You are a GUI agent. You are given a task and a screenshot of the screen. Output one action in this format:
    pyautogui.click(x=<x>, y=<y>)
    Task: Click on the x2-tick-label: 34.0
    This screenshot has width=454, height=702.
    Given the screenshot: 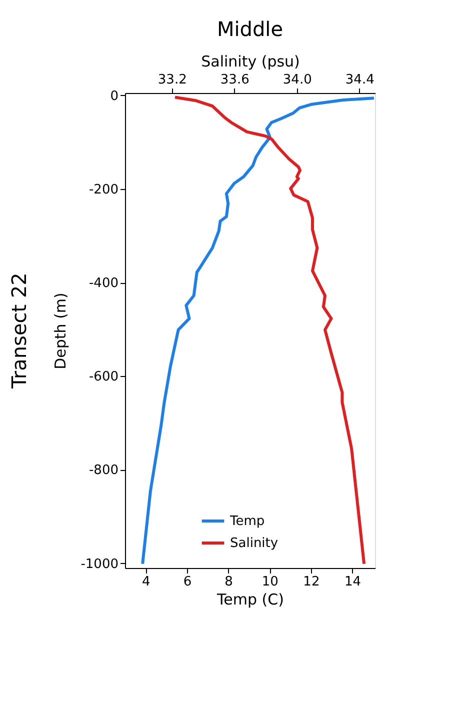 What is the action you would take?
    pyautogui.click(x=297, y=80)
    